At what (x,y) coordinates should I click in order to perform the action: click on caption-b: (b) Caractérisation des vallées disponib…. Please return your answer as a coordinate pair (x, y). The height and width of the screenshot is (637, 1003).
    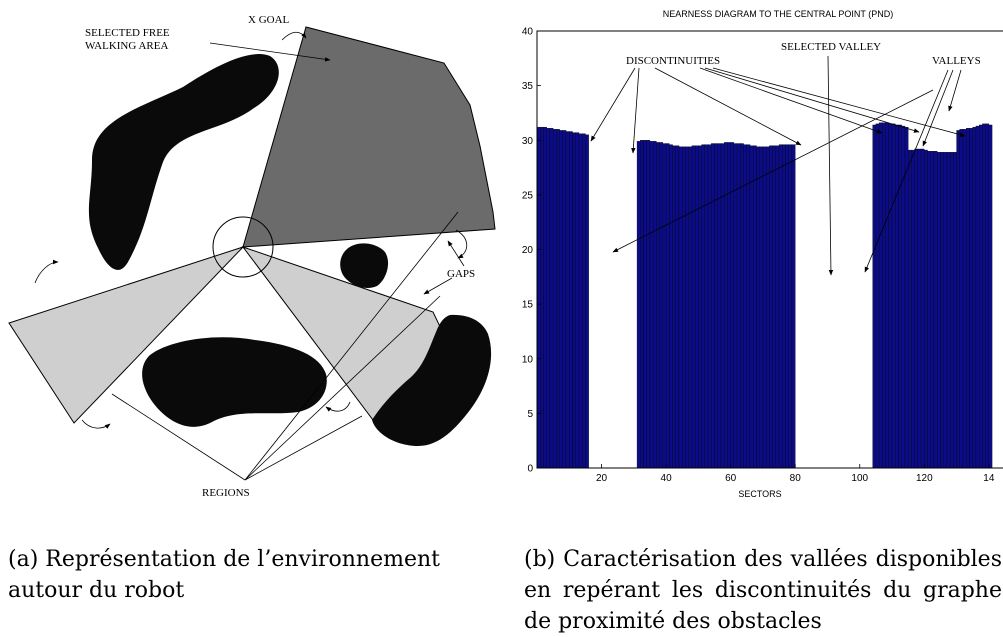
    Looking at the image, I should click on (763, 590).